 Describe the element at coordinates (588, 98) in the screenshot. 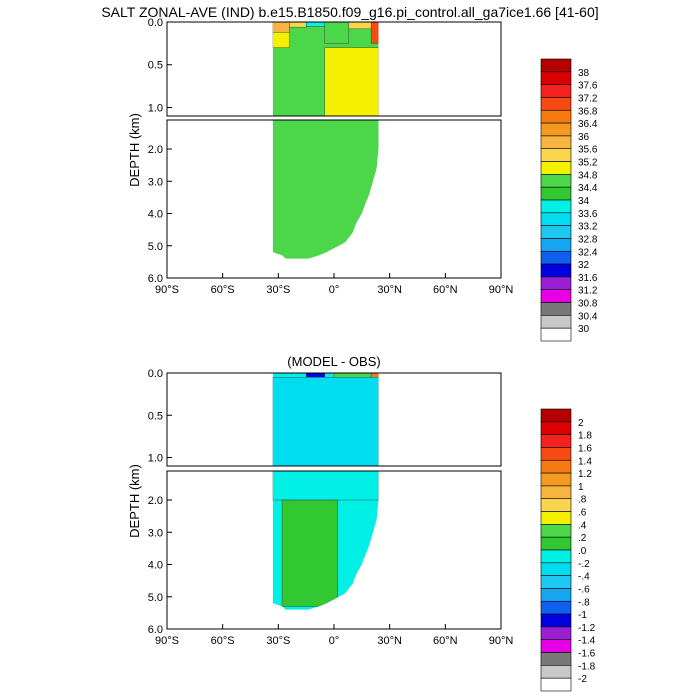

I see `colorbar-label: 37.2` at that location.